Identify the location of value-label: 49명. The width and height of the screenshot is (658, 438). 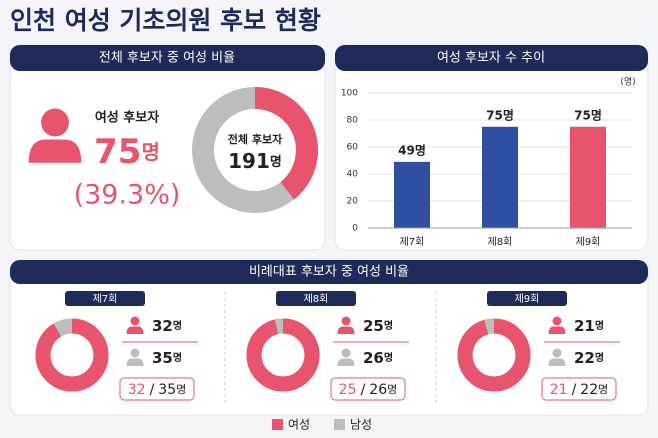
(412, 150).